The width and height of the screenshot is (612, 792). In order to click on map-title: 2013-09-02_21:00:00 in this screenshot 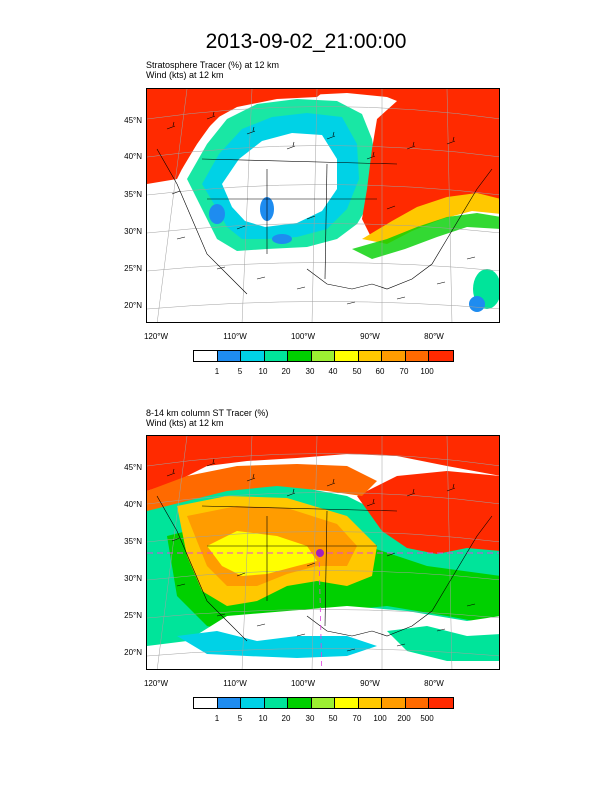, I will do `click(306, 41)`.